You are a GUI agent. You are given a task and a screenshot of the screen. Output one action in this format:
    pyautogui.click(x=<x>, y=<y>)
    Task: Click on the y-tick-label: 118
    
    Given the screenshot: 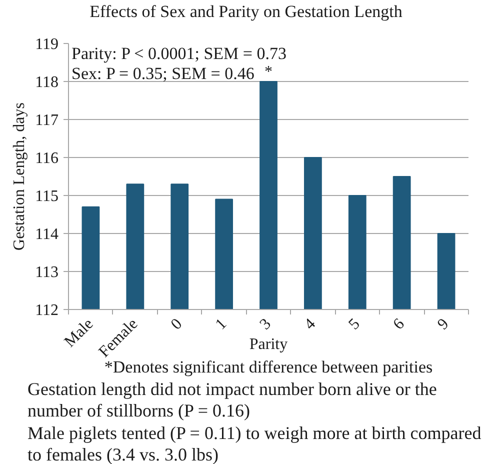 What is the action you would take?
    pyautogui.click(x=46, y=82)
    